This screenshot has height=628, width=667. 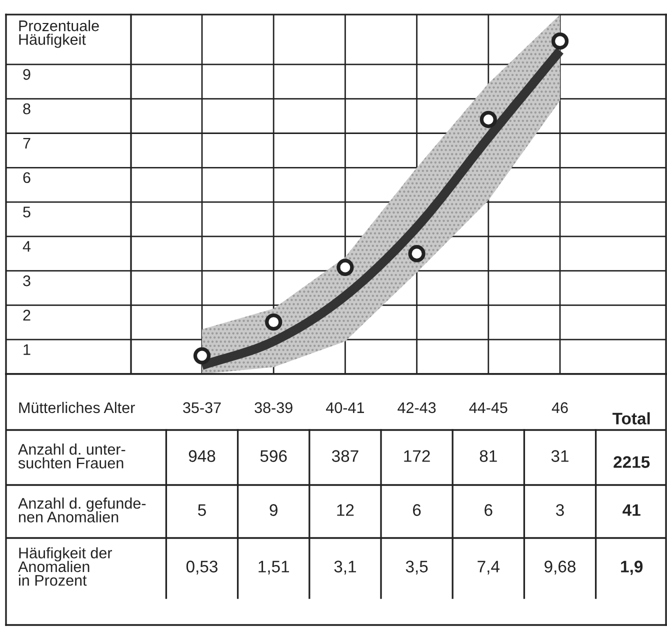 What do you see at coordinates (26, 178) in the screenshot?
I see `y-tick-label: 6` at bounding box center [26, 178].